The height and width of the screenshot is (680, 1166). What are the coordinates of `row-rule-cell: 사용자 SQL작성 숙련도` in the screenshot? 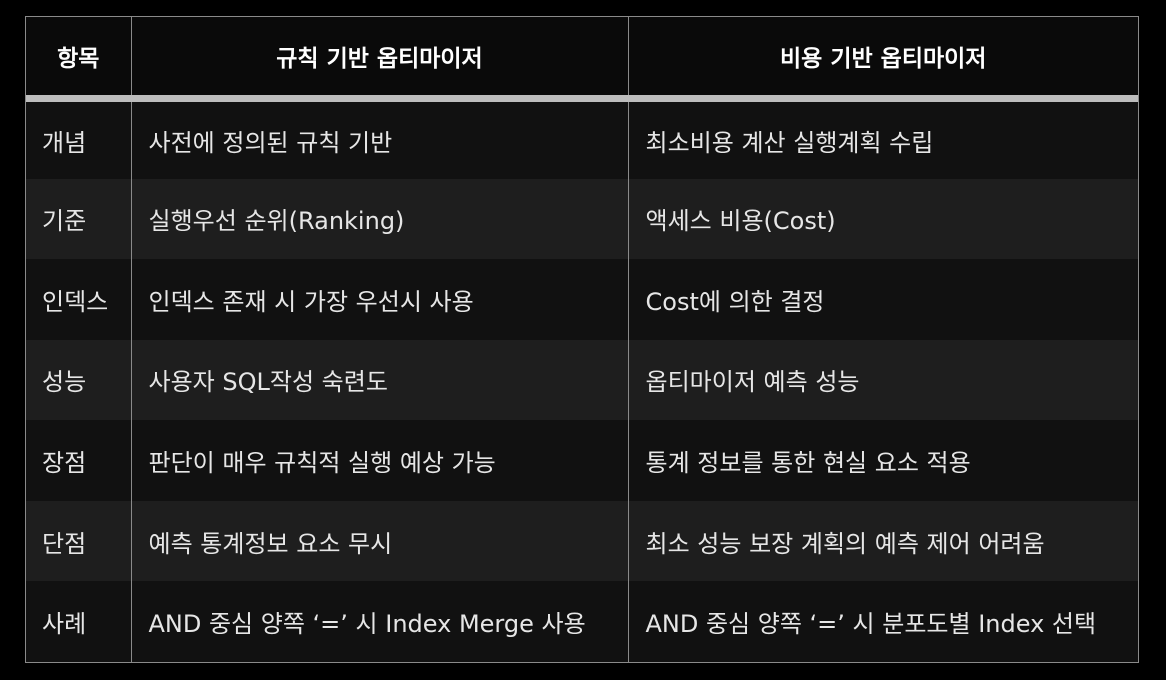 It's located at (379, 380).